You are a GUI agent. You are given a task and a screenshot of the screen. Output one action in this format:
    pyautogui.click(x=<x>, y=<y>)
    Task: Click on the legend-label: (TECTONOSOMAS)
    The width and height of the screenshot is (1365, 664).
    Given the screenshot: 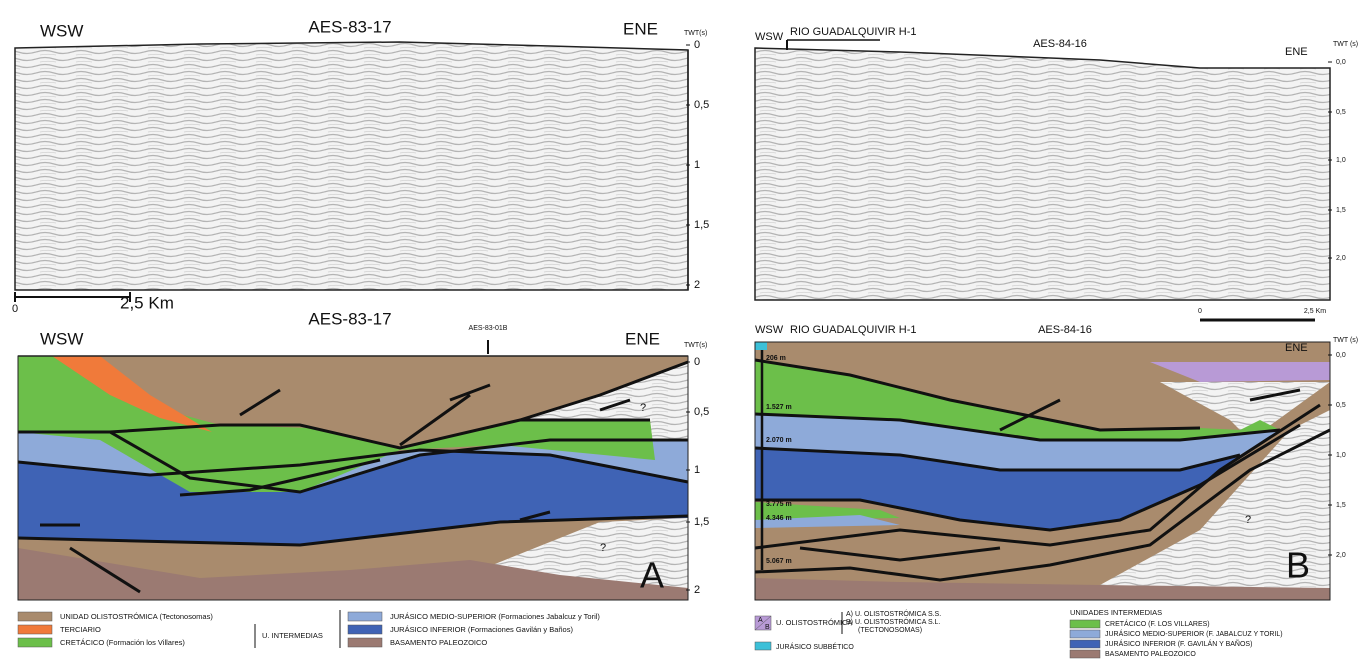 What is the action you would take?
    pyautogui.click(x=890, y=630)
    